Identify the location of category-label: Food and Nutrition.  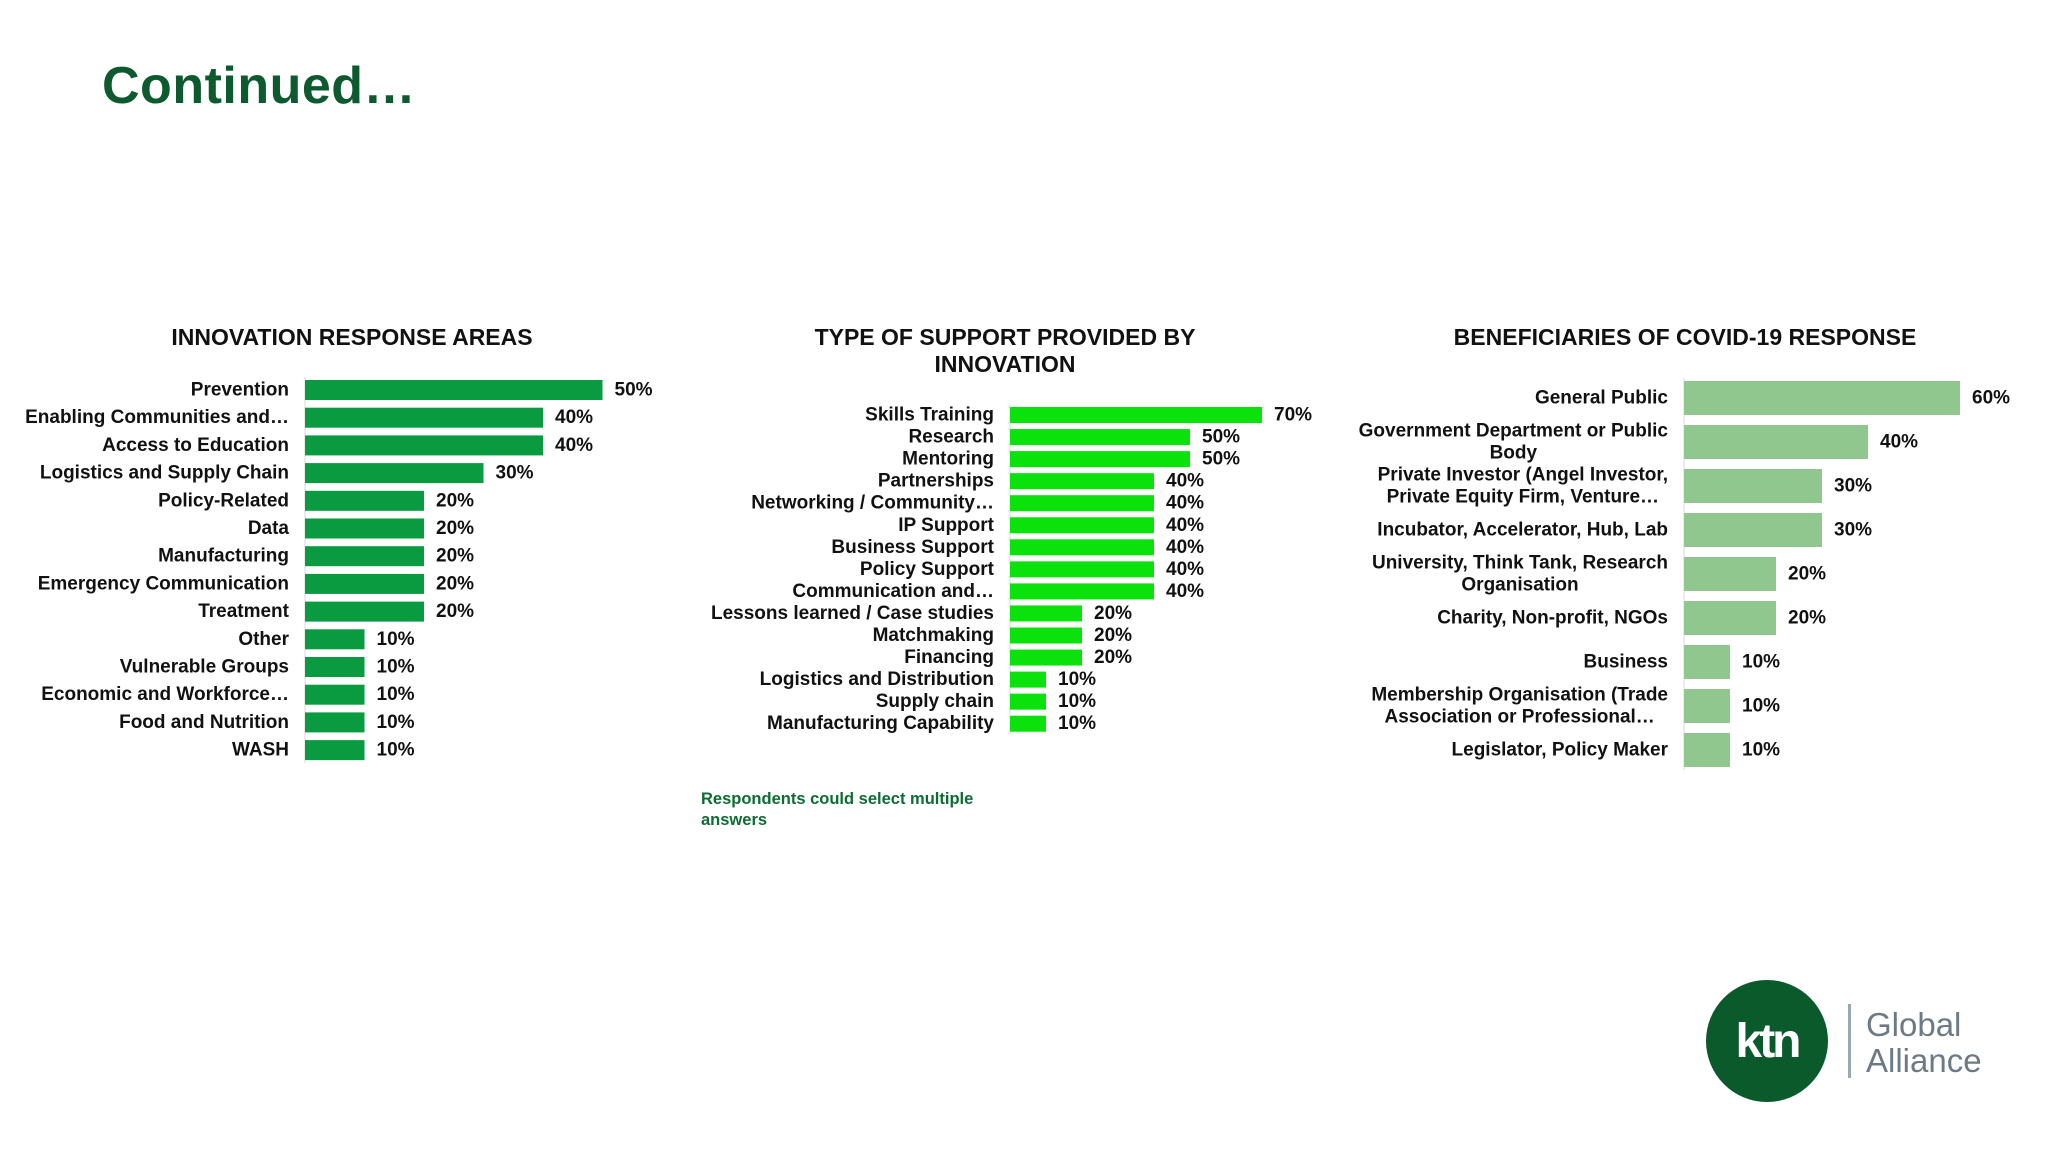
(204, 722).